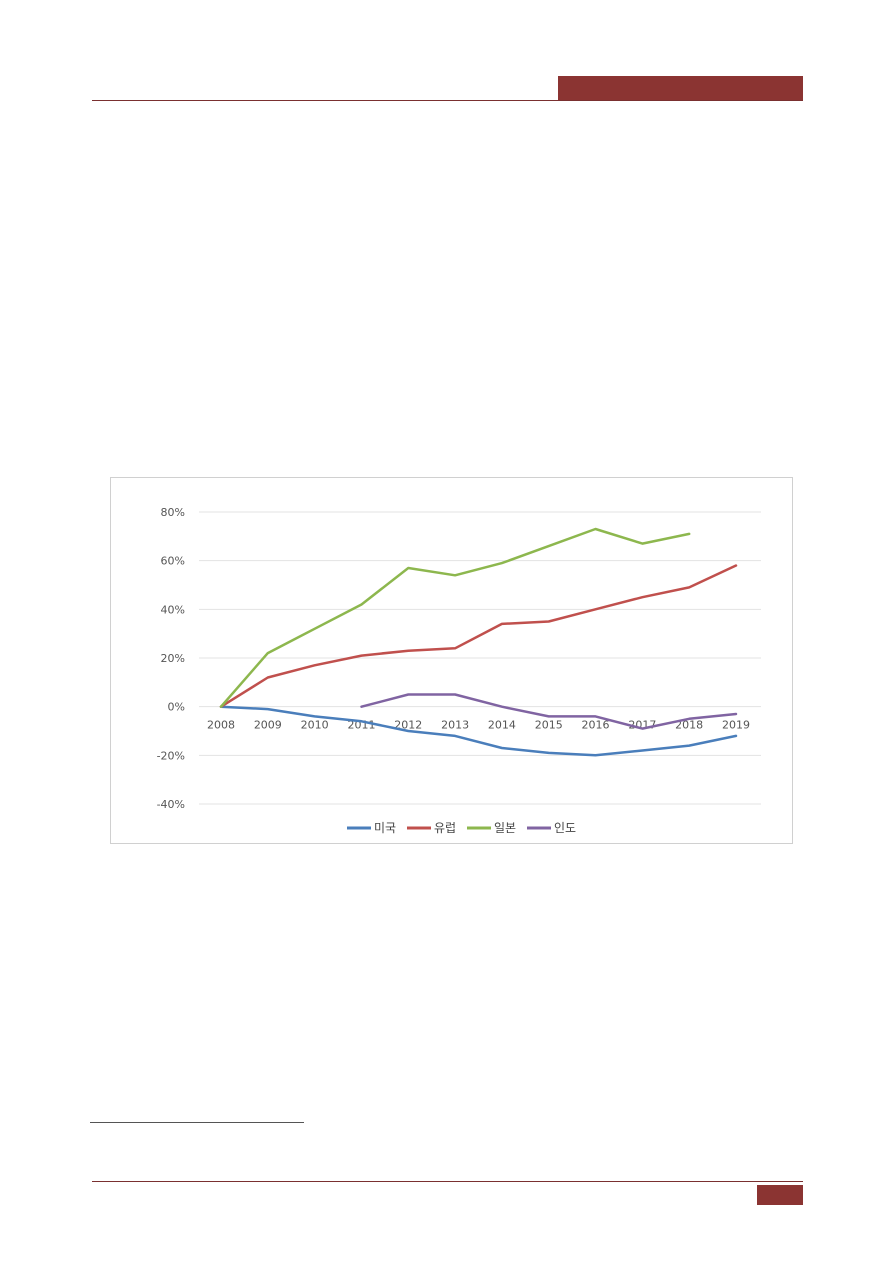 Image resolution: width=893 pixels, height=1262 pixels. Describe the element at coordinates (197, 1122) in the screenshot. I see `footnote-separator` at that location.